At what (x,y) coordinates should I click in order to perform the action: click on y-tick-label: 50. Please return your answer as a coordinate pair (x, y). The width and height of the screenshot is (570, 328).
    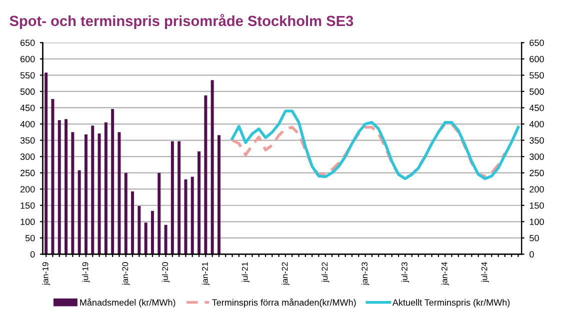
    Looking at the image, I should click on (30, 238).